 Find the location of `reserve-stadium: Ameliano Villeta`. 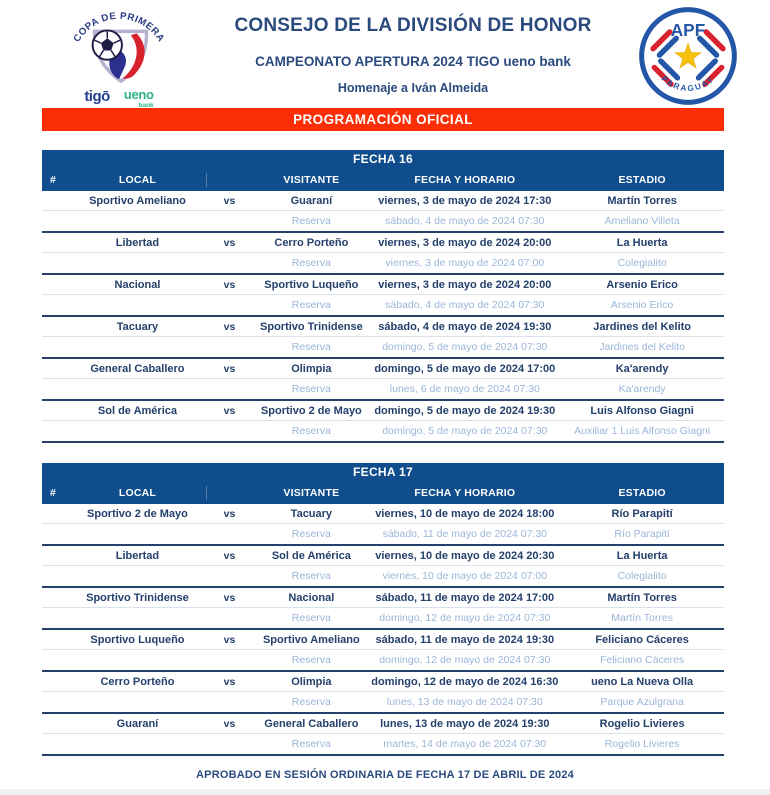

reserve-stadium: Ameliano Villeta is located at coordinates (642, 221).